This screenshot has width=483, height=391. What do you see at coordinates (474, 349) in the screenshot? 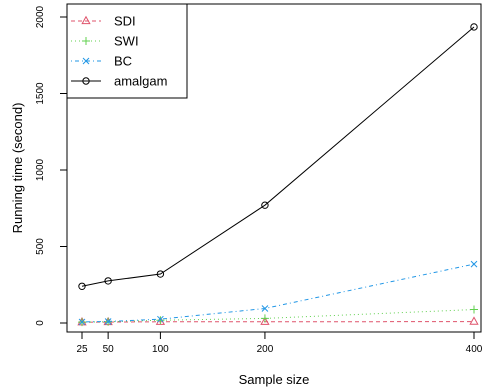
I see `x-tick-label: 400` at bounding box center [474, 349].